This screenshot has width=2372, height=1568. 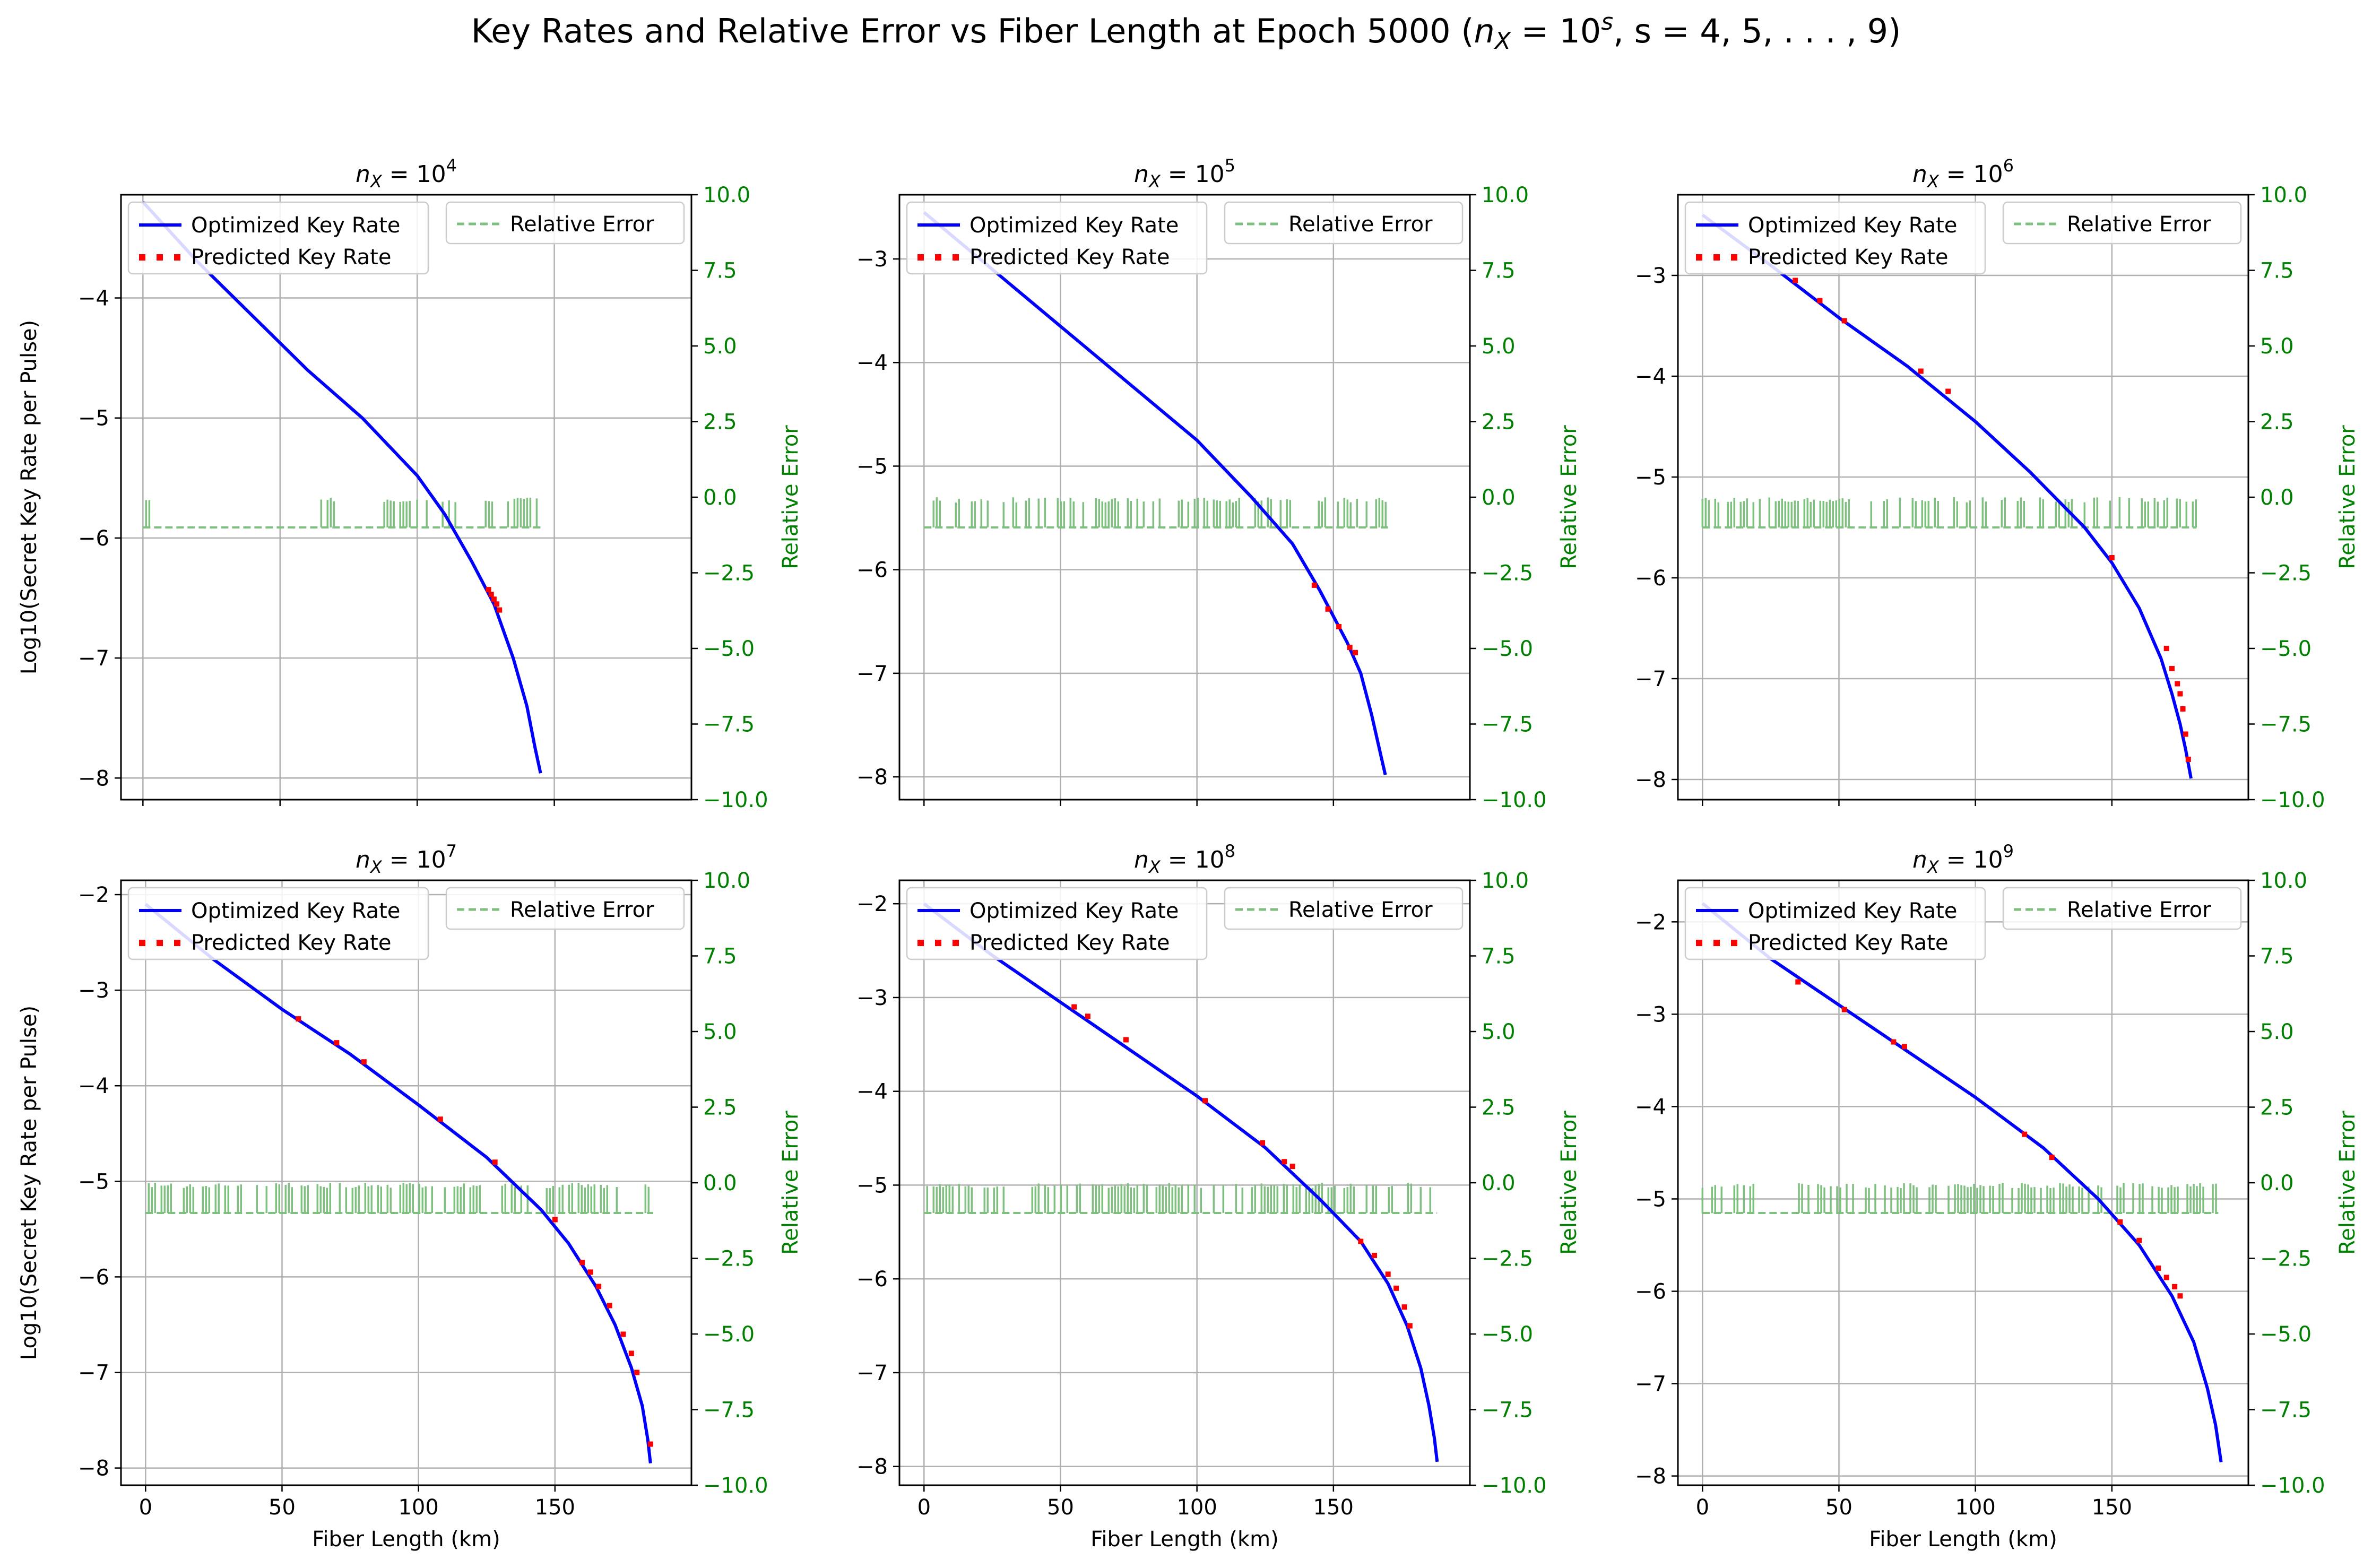 What do you see at coordinates (2009, 165) in the screenshot?
I see `panel-title-exp: 6` at bounding box center [2009, 165].